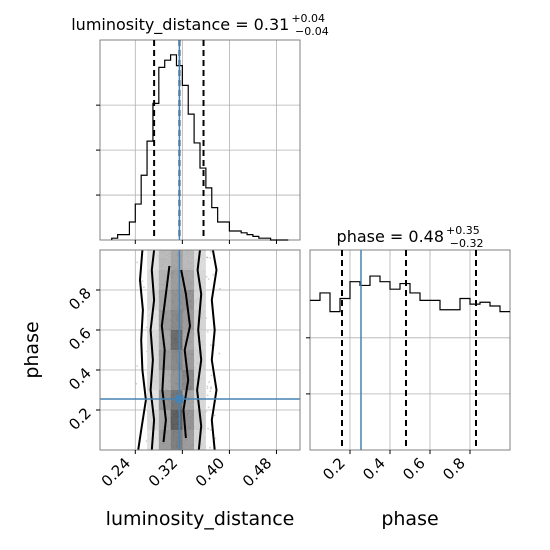 The image size is (550, 550). Describe the element at coordinates (414, 469) in the screenshot. I see `phase-x-tick-label: 0.6` at that location.